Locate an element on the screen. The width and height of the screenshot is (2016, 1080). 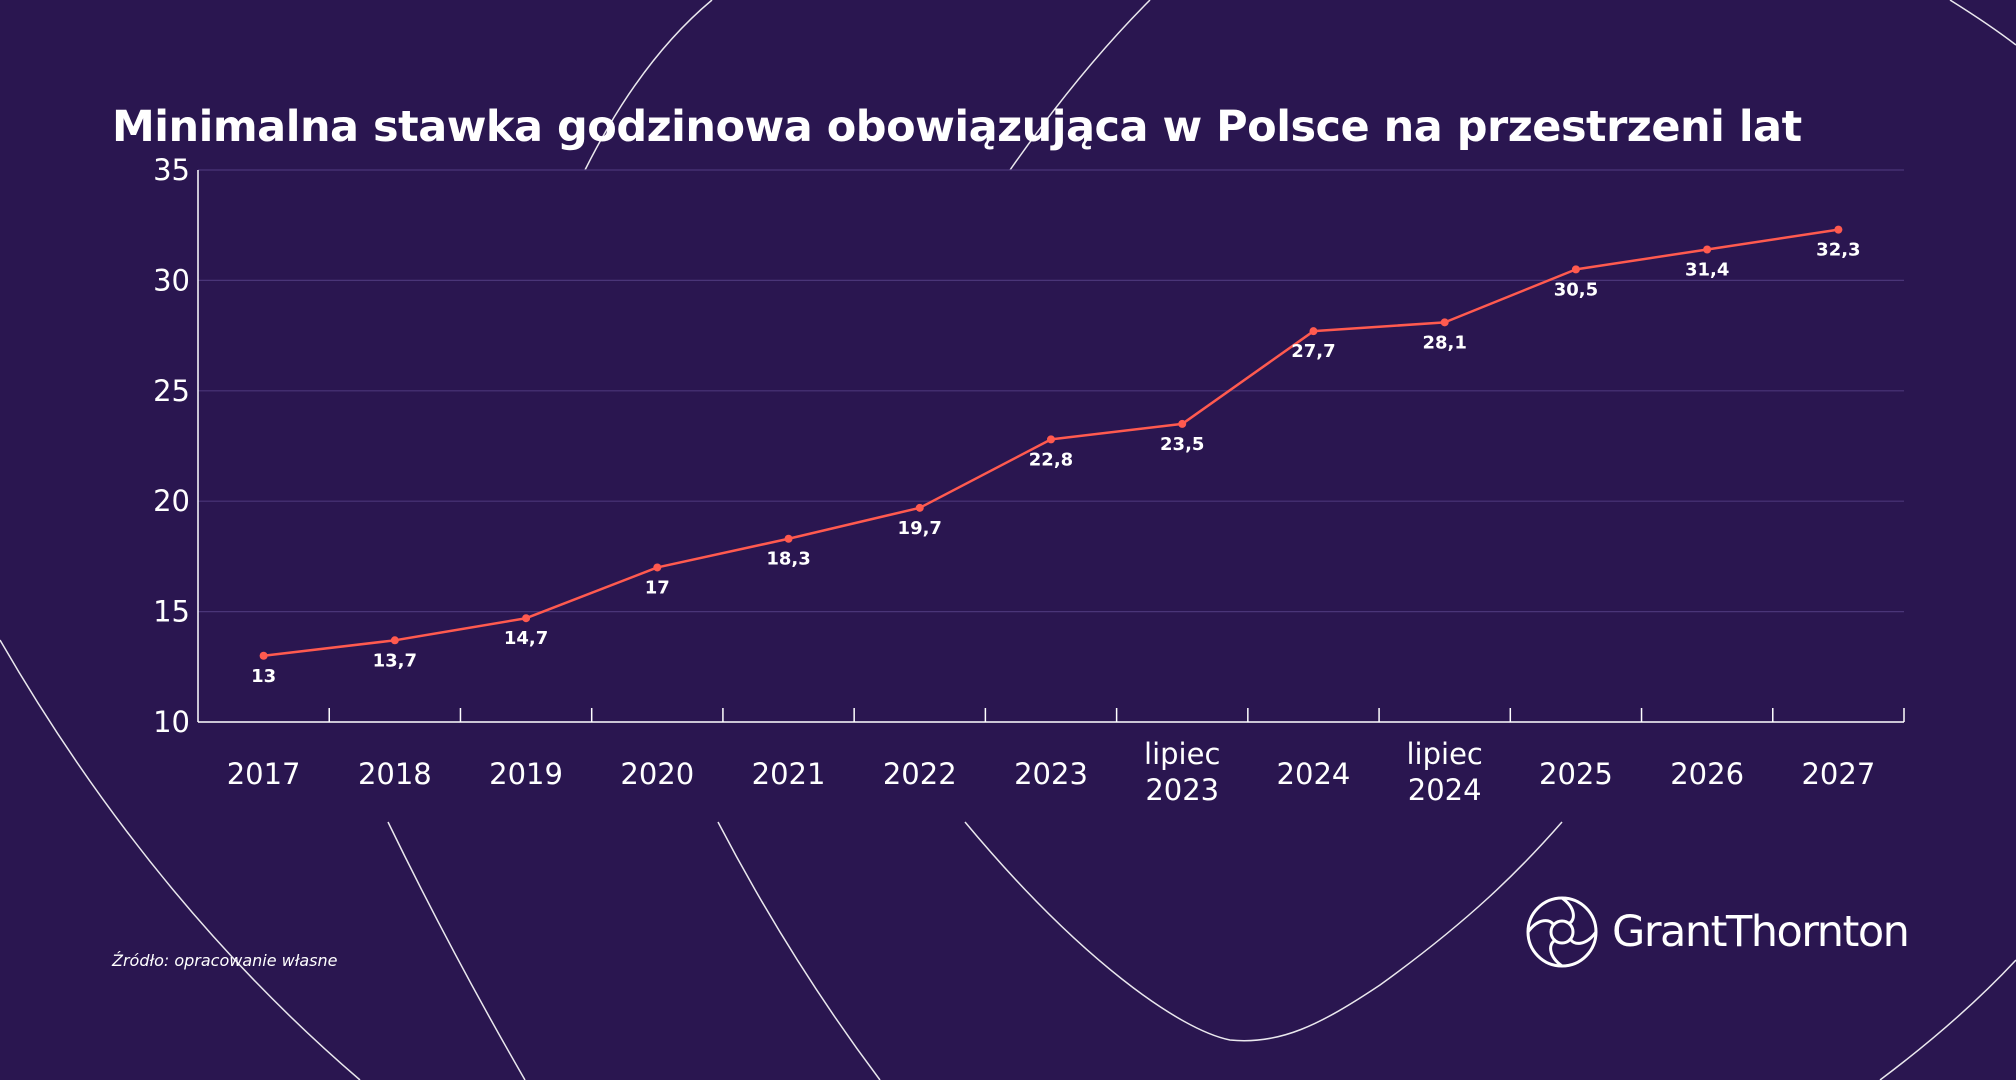
x-tick-label: 2018 is located at coordinates (395, 774).